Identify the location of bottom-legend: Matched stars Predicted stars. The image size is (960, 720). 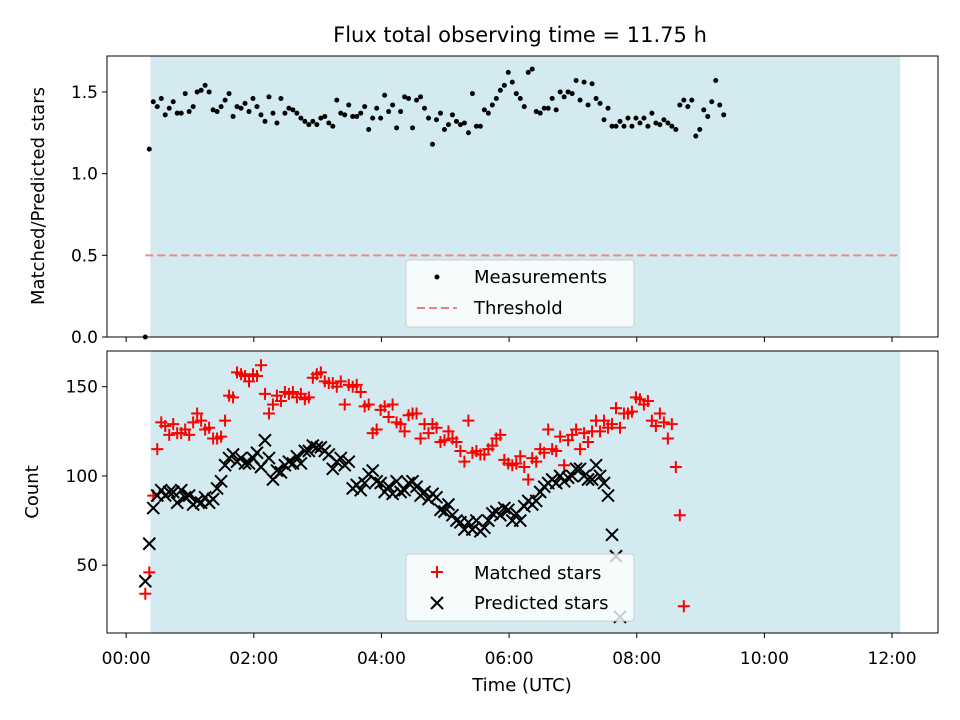
(520, 587).